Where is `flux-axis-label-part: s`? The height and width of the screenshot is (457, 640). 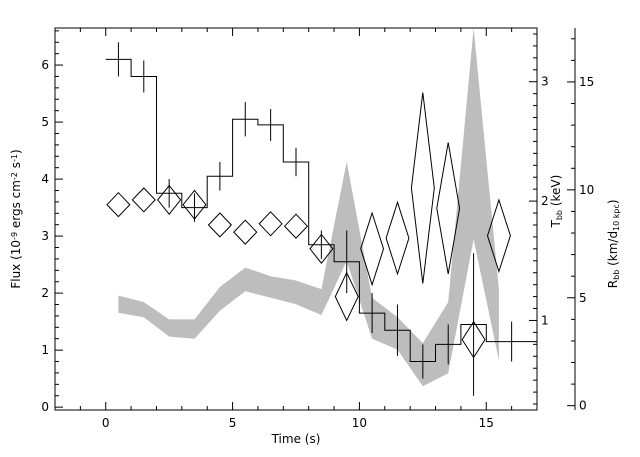 flux-axis-label-part: s is located at coordinates (16, 167).